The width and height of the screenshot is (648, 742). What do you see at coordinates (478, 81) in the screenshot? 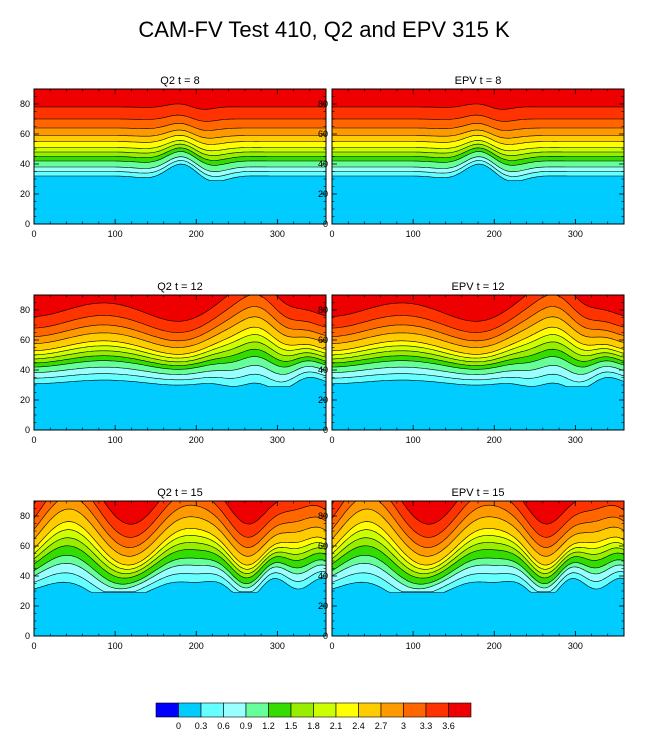
I see `panel-title: EPV t = 8` at bounding box center [478, 81].